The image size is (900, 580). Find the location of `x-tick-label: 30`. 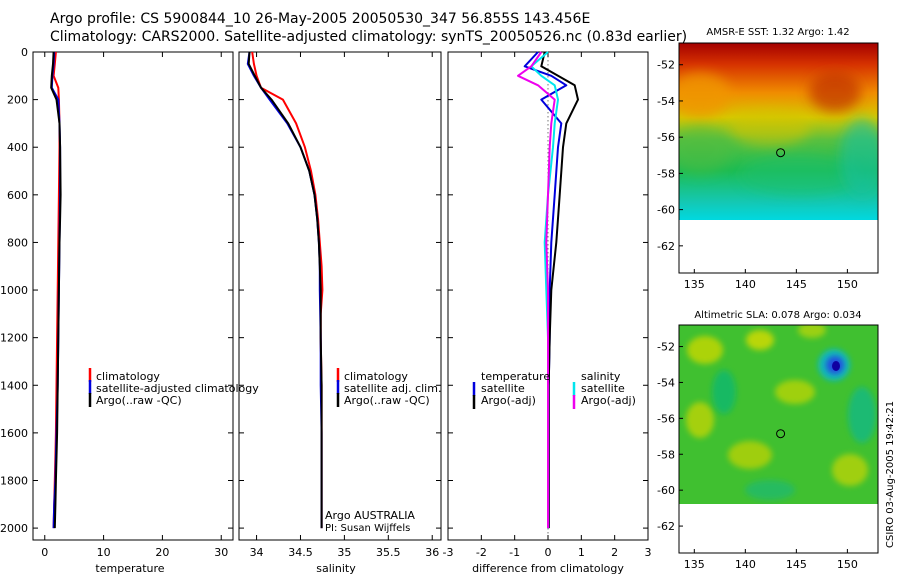

x-tick-label: 30 is located at coordinates (221, 552).